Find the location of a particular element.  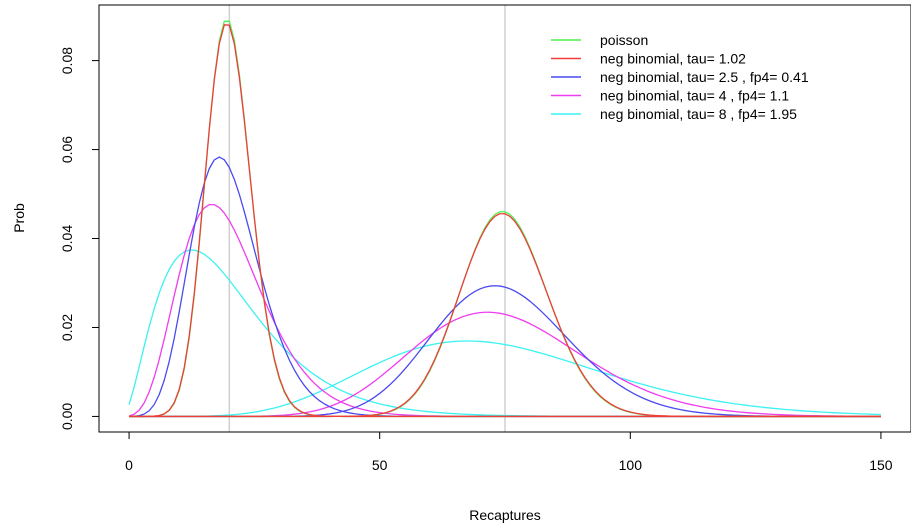

x-tick-label: 0 is located at coordinates (129, 465).